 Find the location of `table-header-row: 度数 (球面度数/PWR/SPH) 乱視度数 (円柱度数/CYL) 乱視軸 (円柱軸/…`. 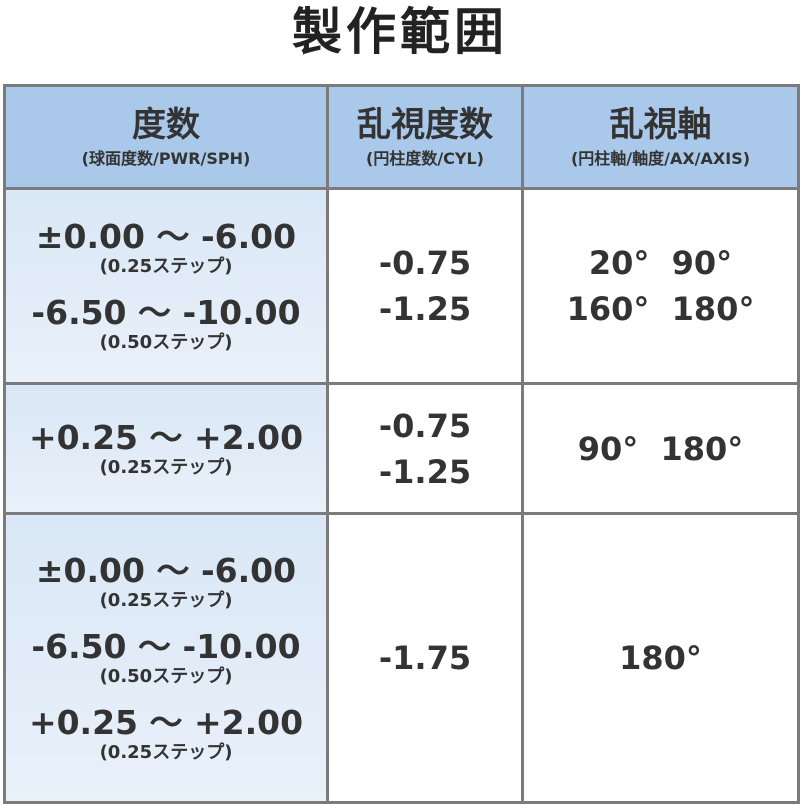

table-header-row: 度数 (球面度数/PWR/SPH) 乱視度数 (円柱度数/CYL) 乱視軸 (円柱軸/… is located at coordinates (401, 137).